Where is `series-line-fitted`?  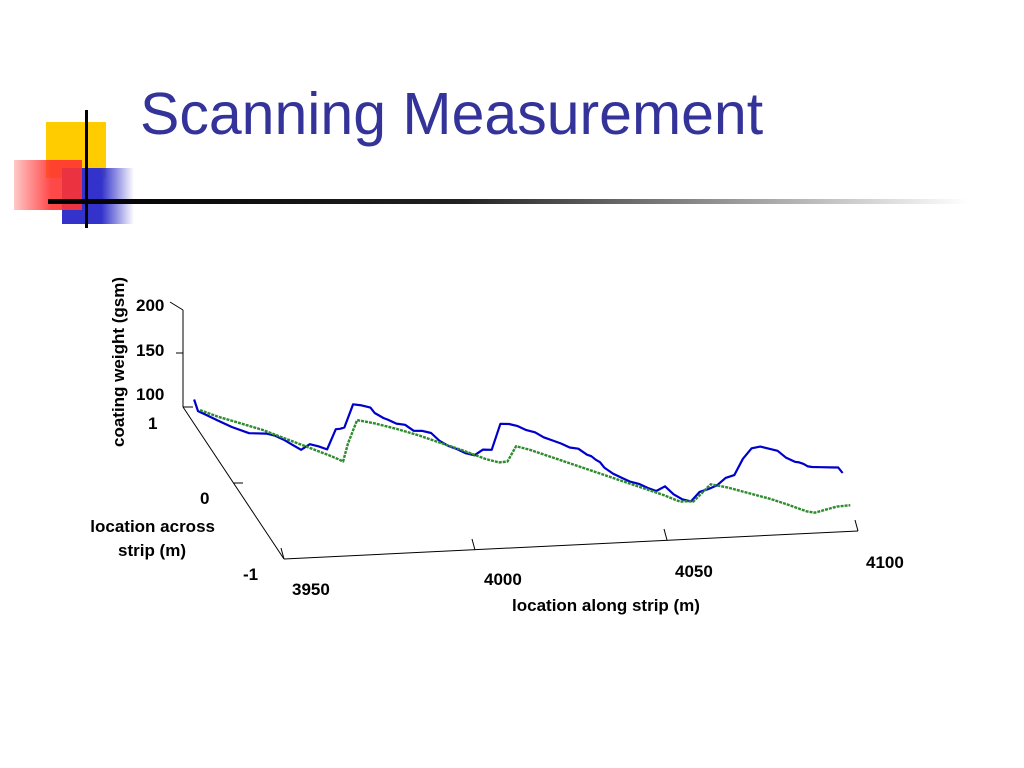
series-line-fitted is located at coordinates (525, 461).